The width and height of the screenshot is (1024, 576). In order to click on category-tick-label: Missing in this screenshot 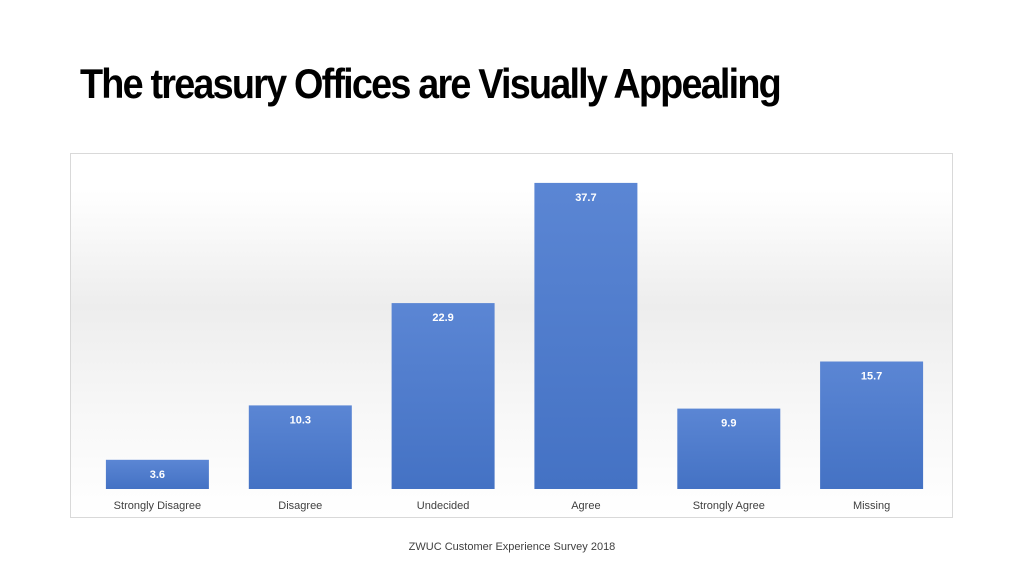, I will do `click(871, 506)`.